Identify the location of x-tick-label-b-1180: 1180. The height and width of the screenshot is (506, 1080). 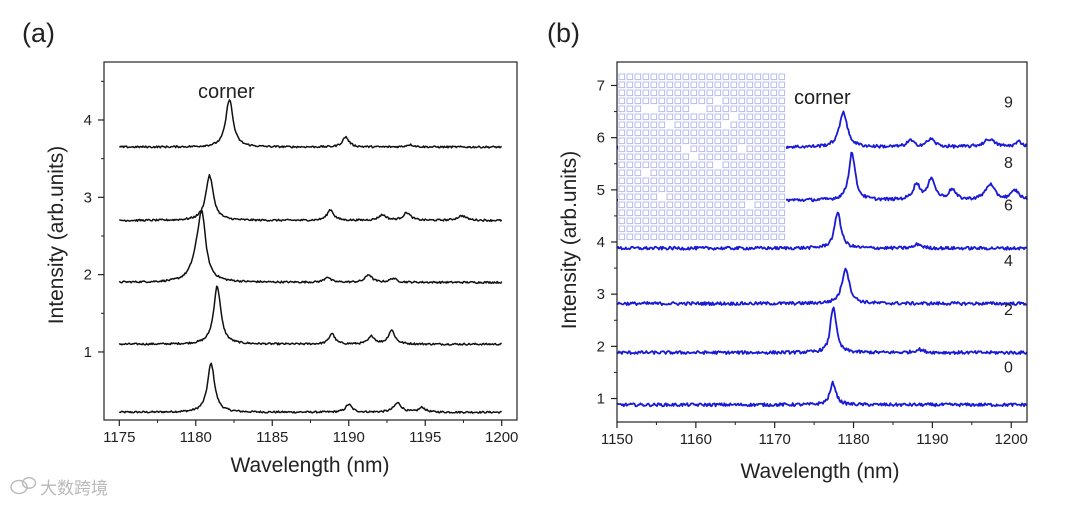
(853, 439).